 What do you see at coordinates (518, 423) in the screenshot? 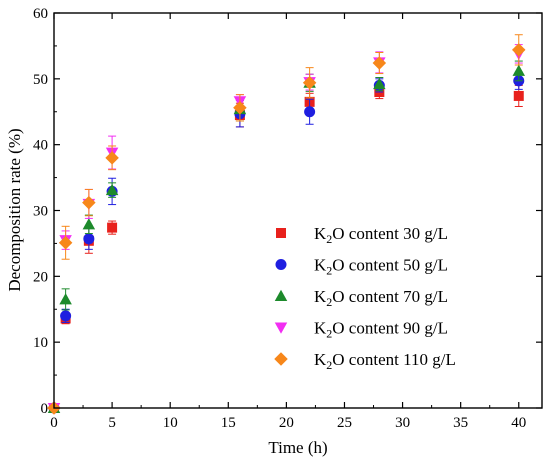
I see `x-tick-label: 40` at bounding box center [518, 423].